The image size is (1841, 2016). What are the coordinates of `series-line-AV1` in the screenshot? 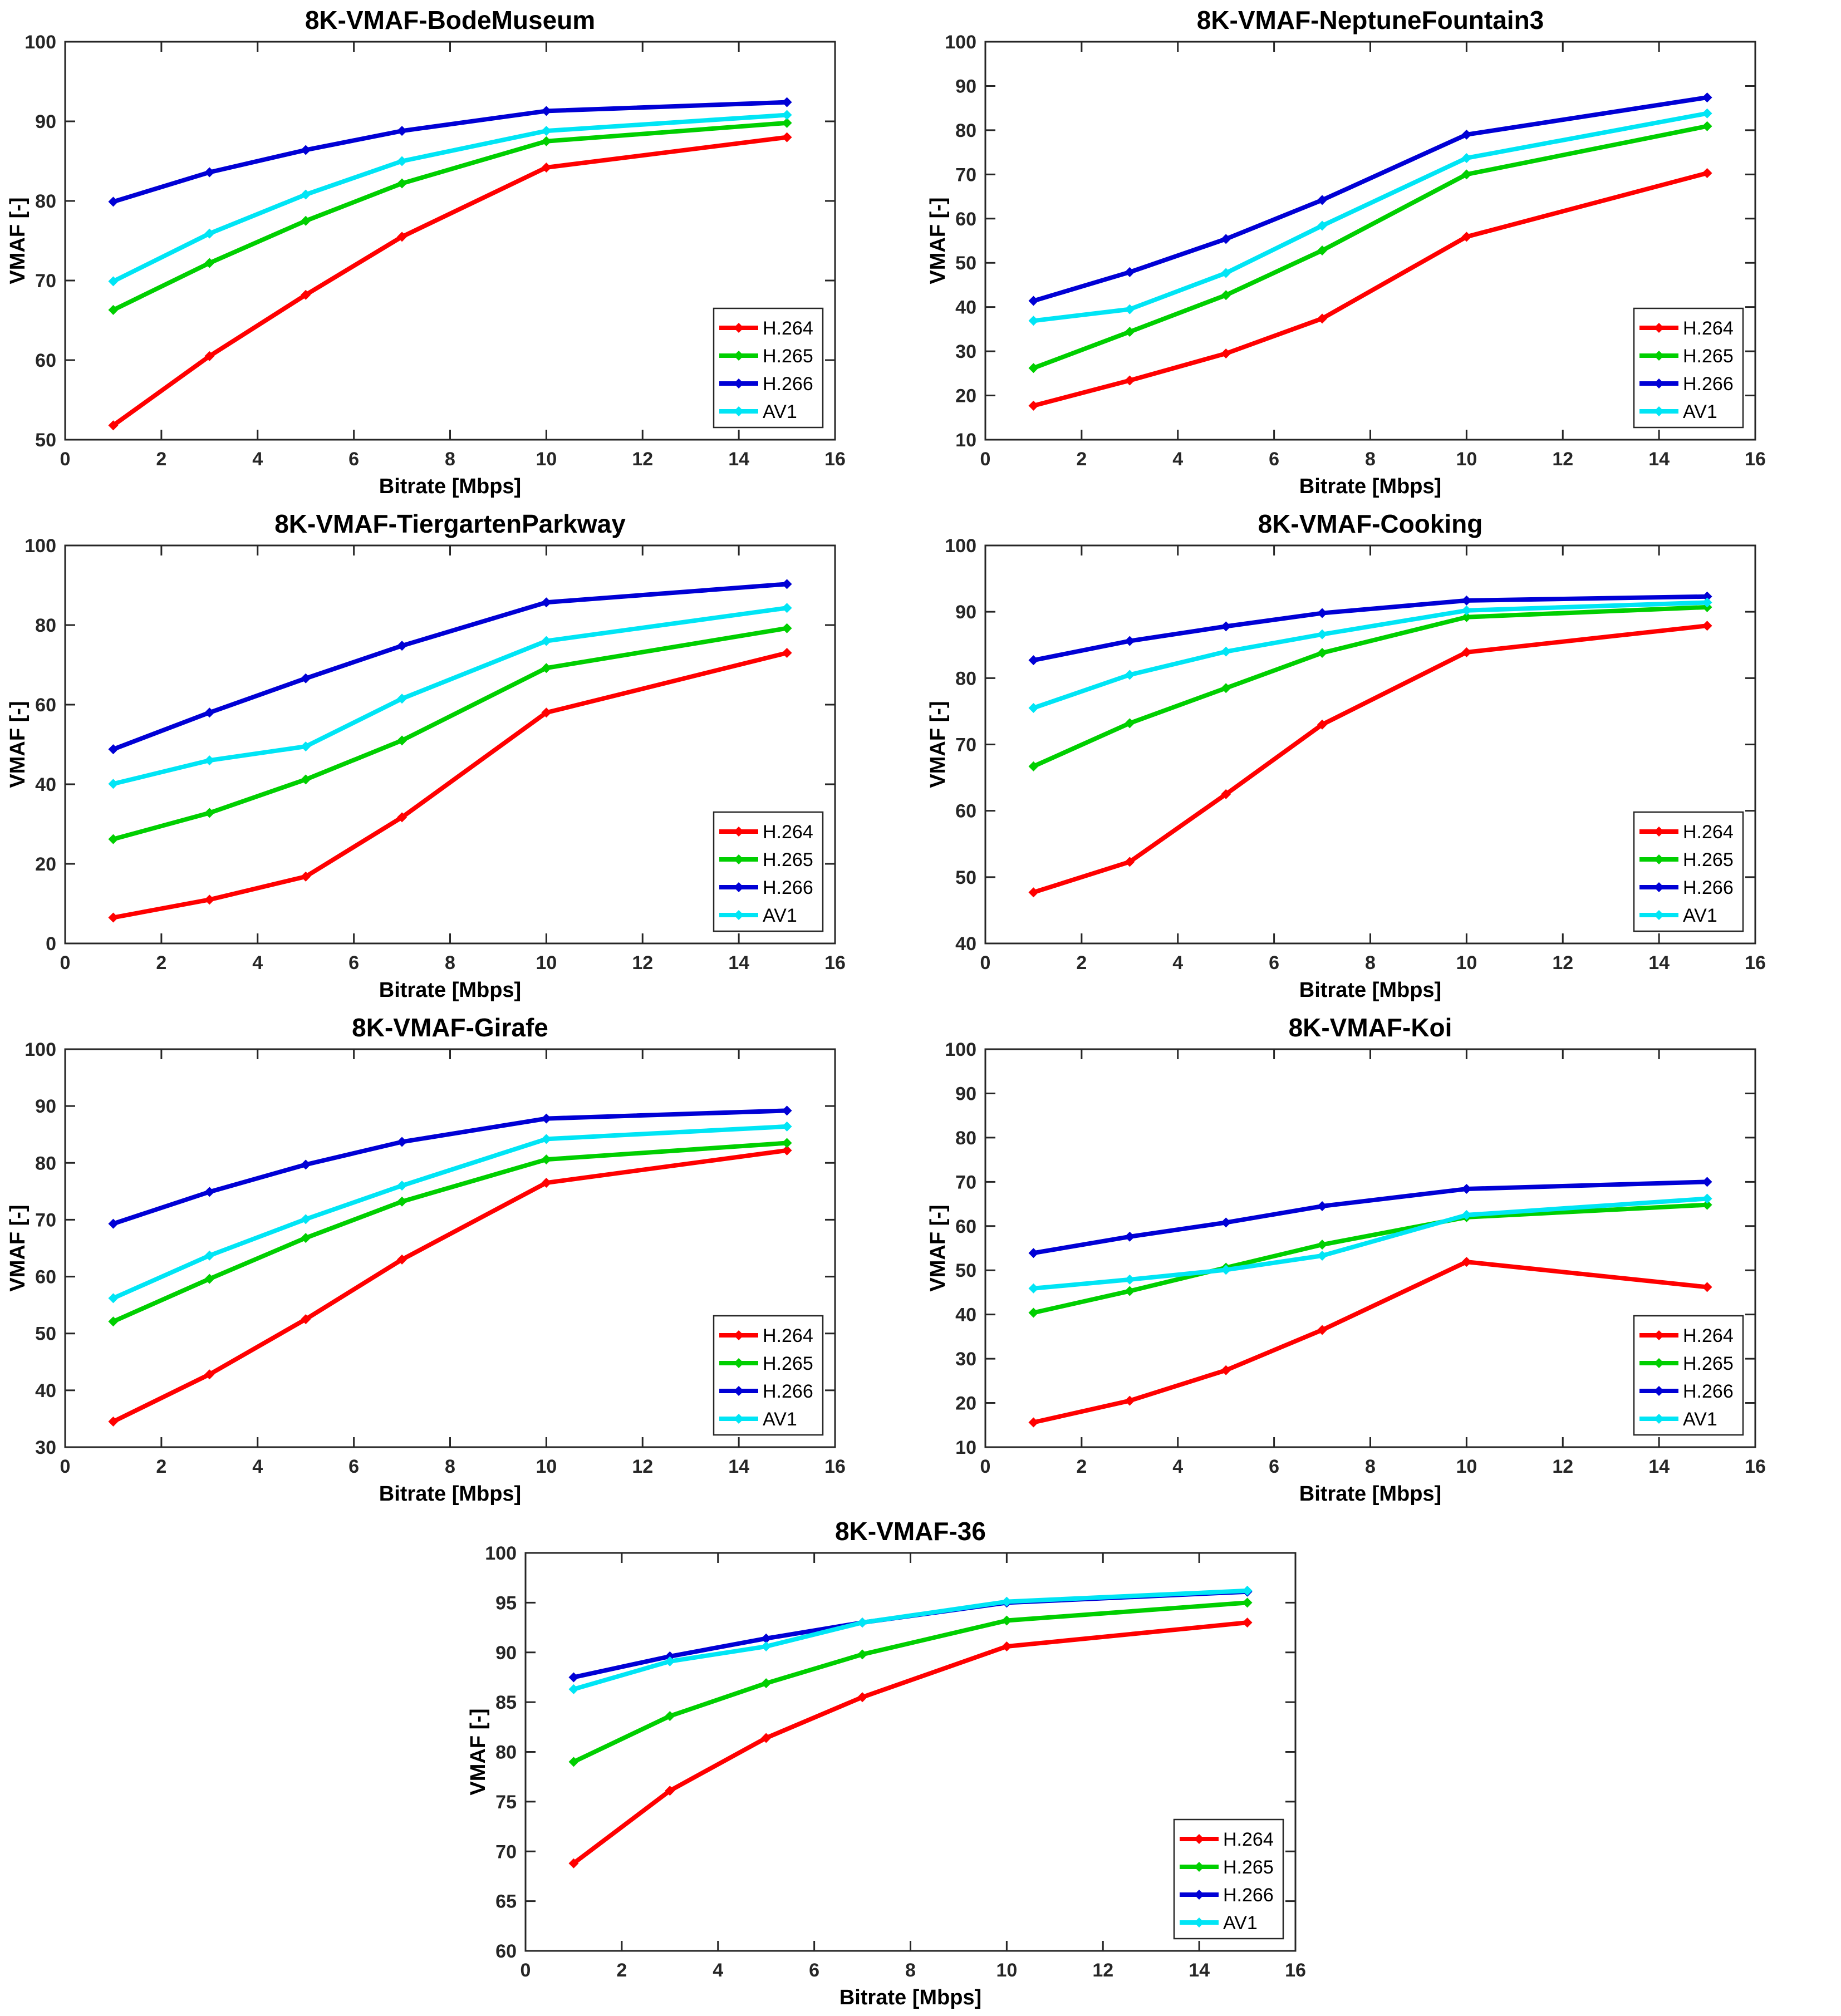 It's located at (1370, 1244).